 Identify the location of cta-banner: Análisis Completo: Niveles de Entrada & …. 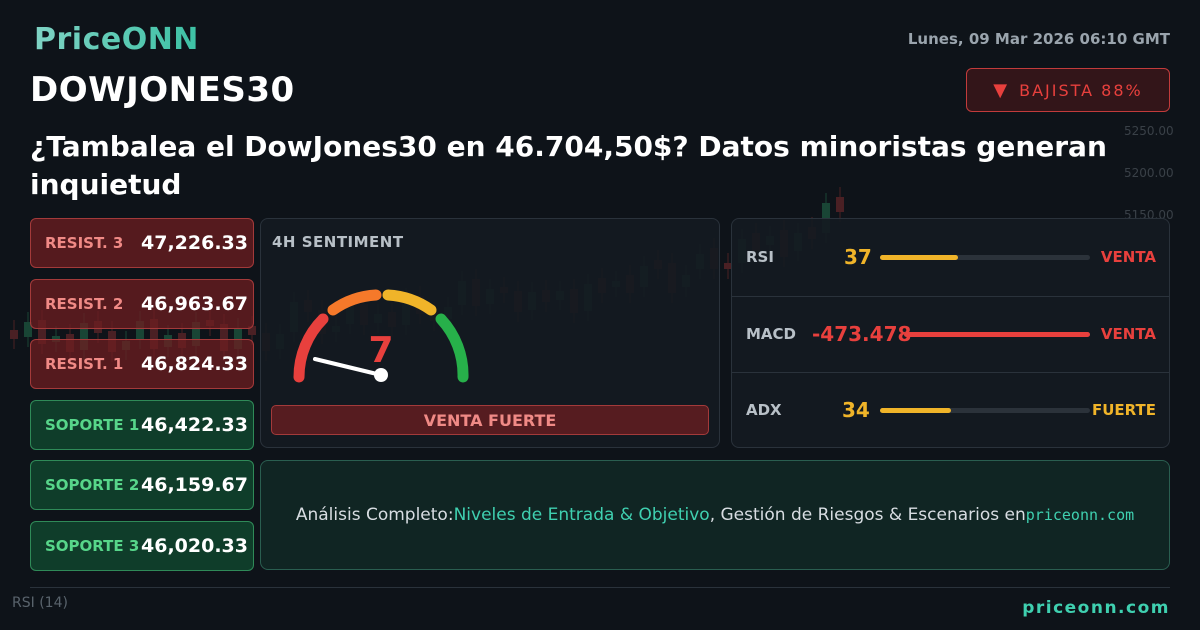
(715, 515).